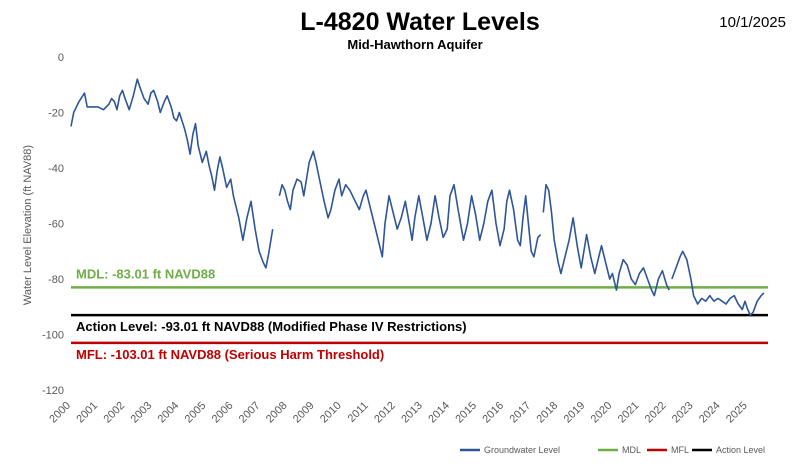 This screenshot has height=465, width=811. I want to click on x-tick-label: 2013, so click(412, 413).